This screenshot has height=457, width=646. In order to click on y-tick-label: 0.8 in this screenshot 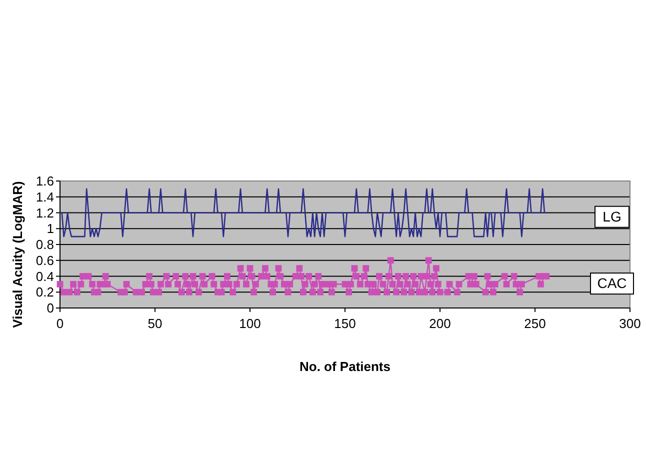, I will do `click(45, 244)`.